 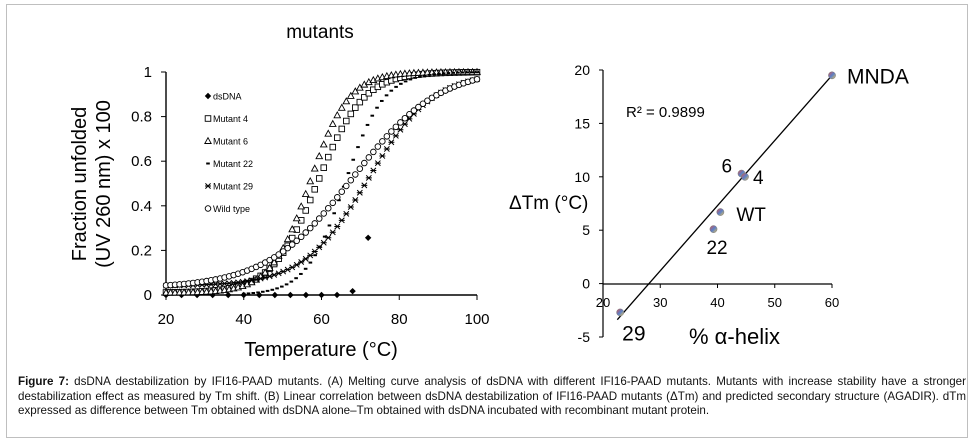 What do you see at coordinates (717, 297) in the screenshot?
I see `chart-b-x-ticks: 20 30 40 50 60` at bounding box center [717, 297].